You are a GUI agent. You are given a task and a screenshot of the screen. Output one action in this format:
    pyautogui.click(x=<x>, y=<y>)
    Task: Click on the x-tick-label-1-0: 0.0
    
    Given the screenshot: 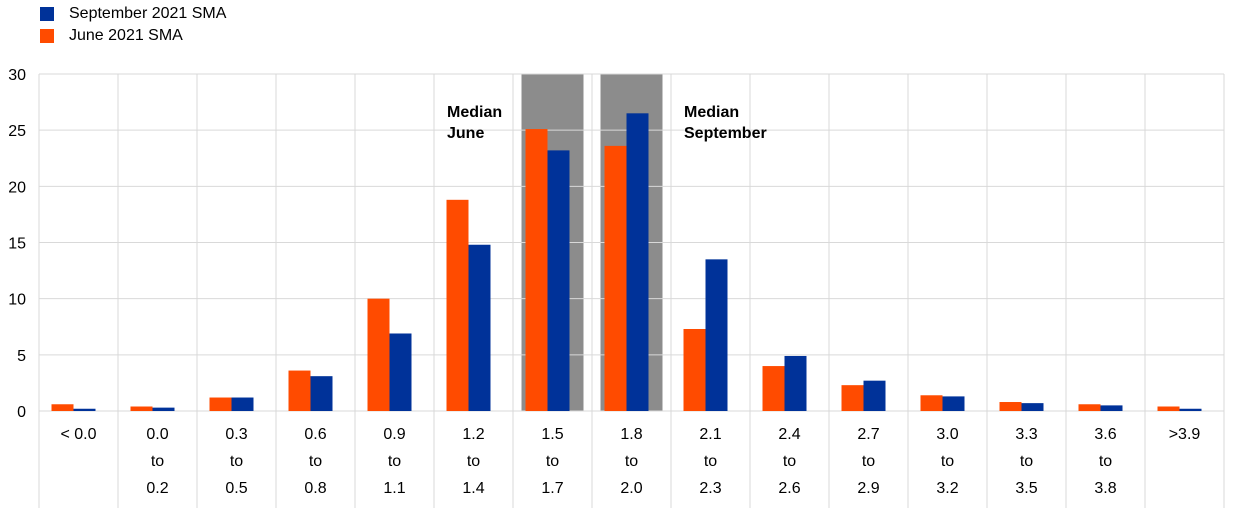 What is the action you would take?
    pyautogui.click(x=157, y=434)
    